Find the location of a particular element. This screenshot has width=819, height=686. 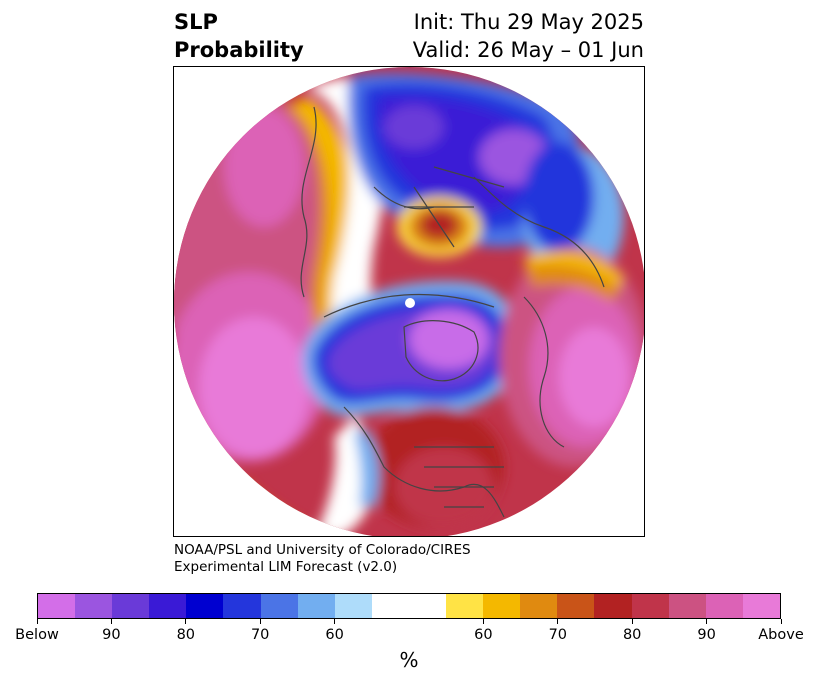

north-pole-marker is located at coordinates (410, 303).